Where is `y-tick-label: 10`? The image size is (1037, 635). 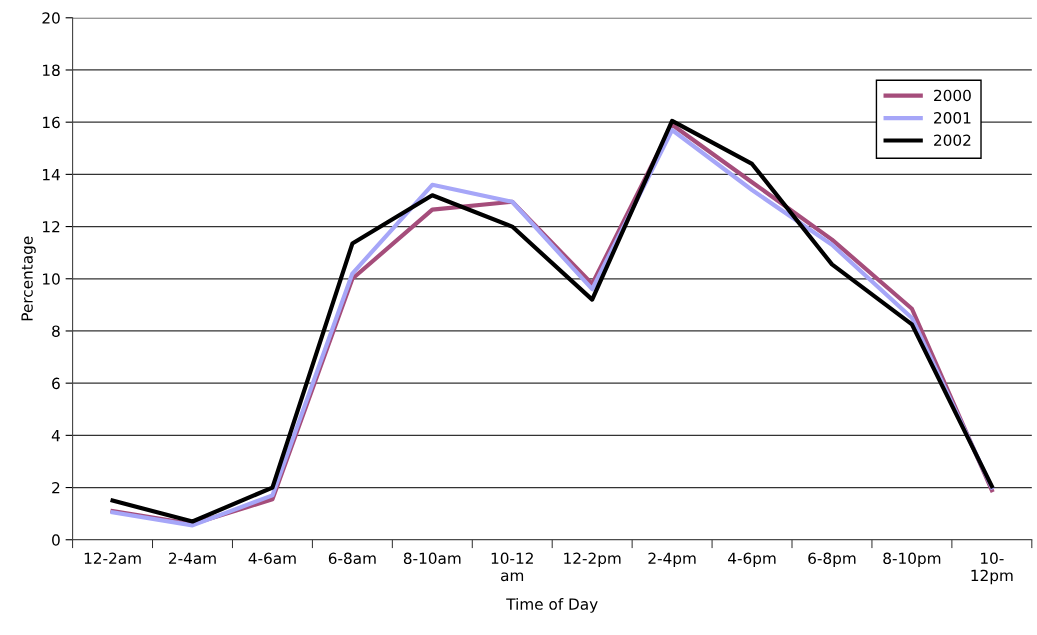
y-tick-label: 10 is located at coordinates (51, 279).